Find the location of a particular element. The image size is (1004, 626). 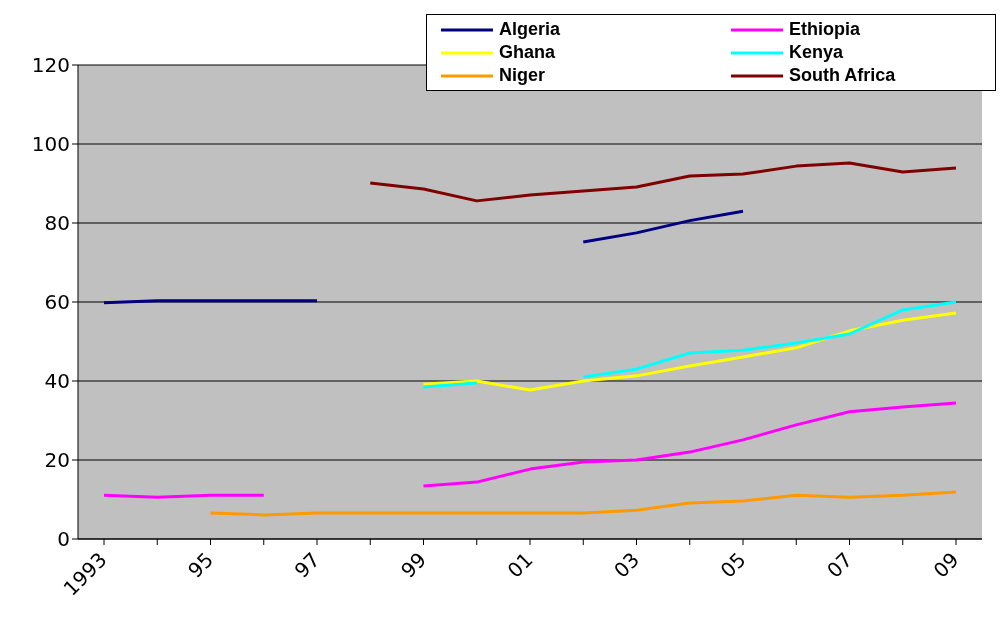

y-tick-label: 40 is located at coordinates (57, 381).